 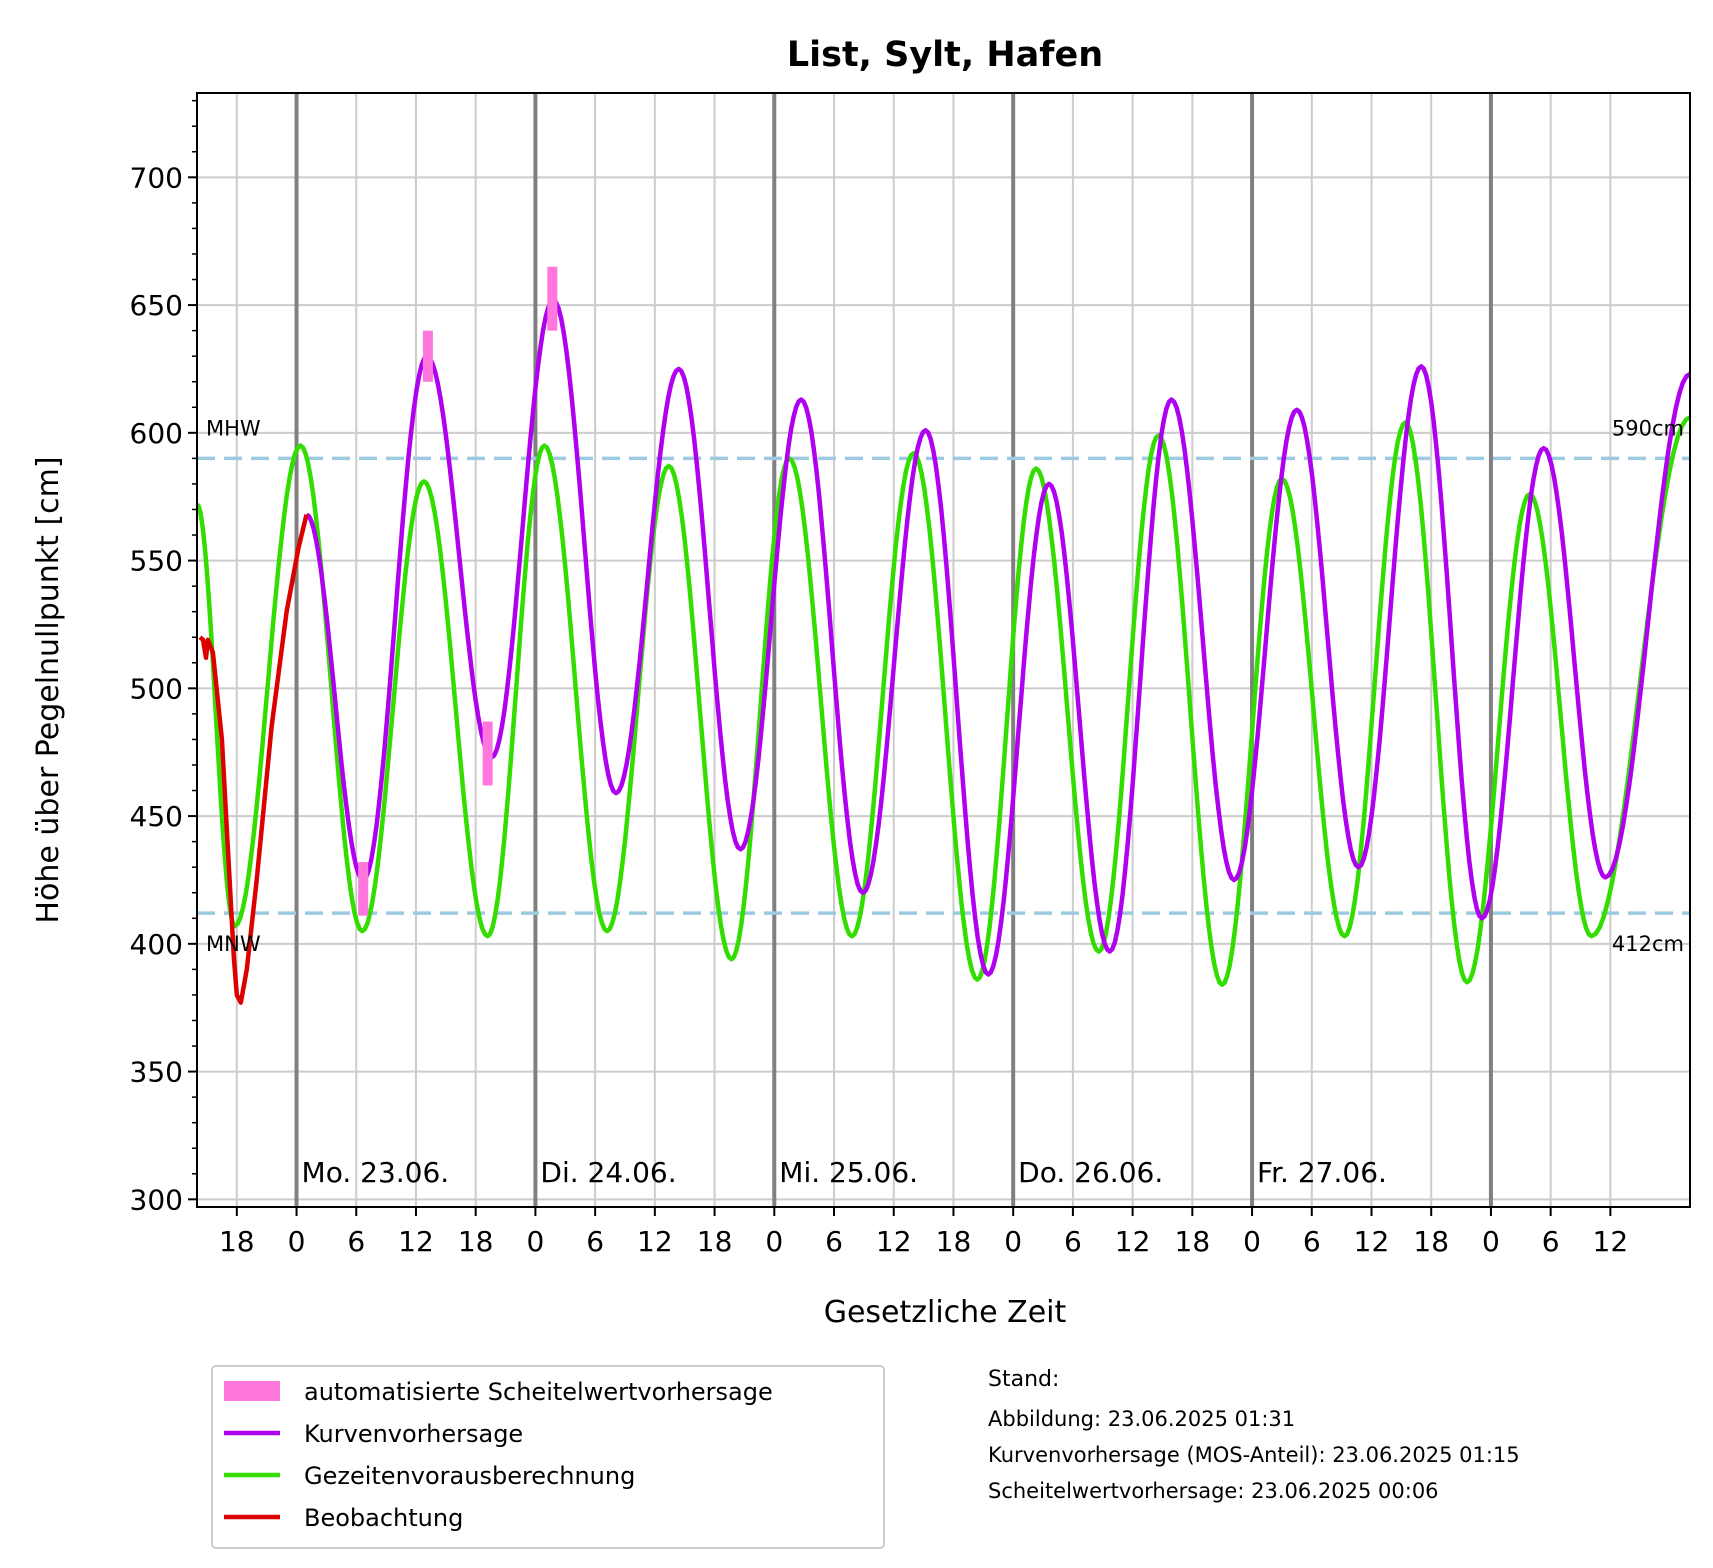 What do you see at coordinates (1213, 1491) in the screenshot?
I see `stand-line-scheitelwertvorhersage: Scheitelwertvorhersage: 23.06.2025 00:06` at bounding box center [1213, 1491].